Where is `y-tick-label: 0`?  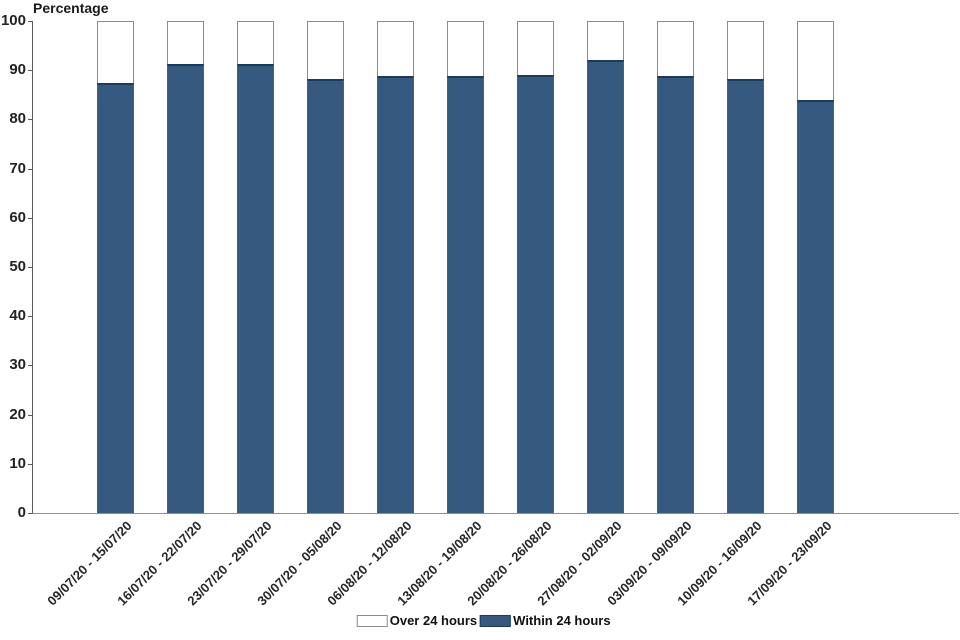 y-tick-label: 0 is located at coordinates (21, 512).